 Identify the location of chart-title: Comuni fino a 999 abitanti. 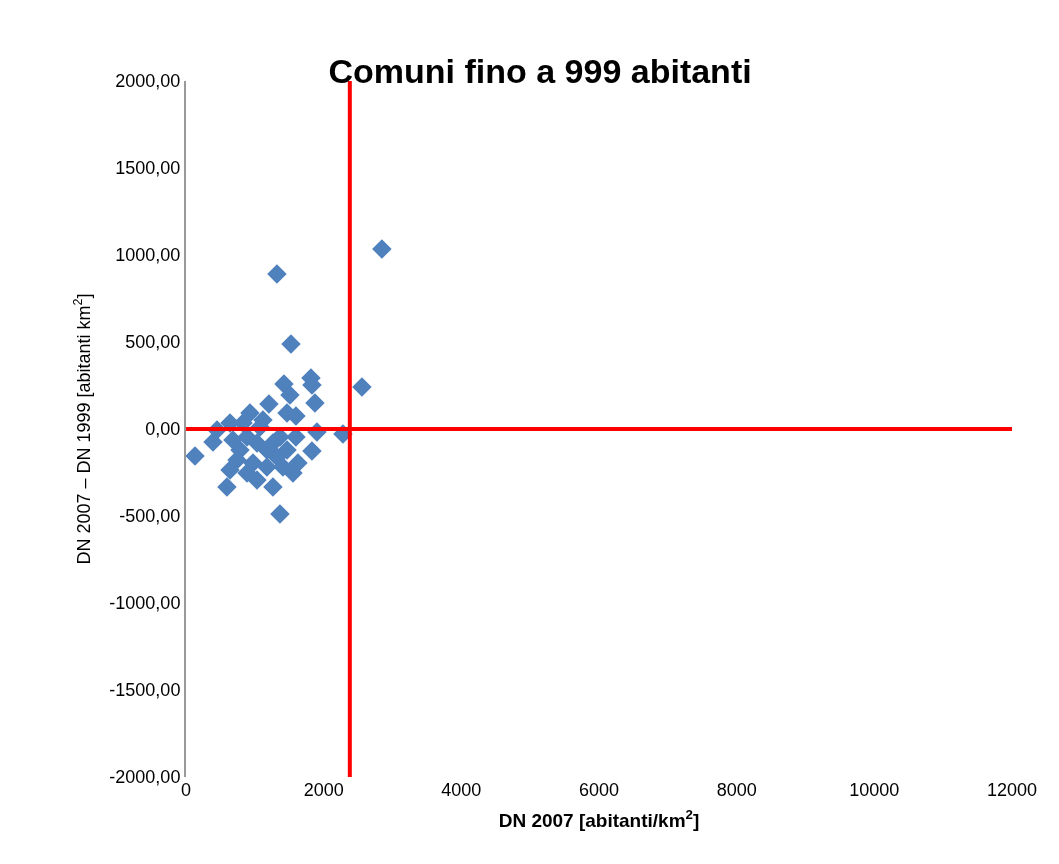
(540, 70).